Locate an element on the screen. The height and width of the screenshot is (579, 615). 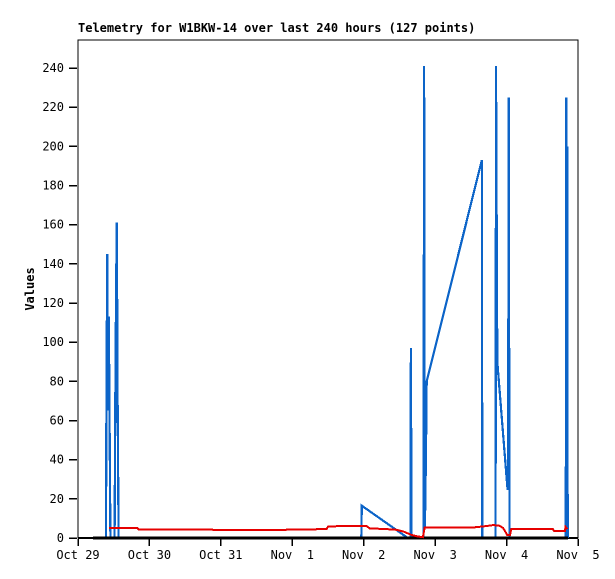
y-tick-label: 20 is located at coordinates (57, 499).